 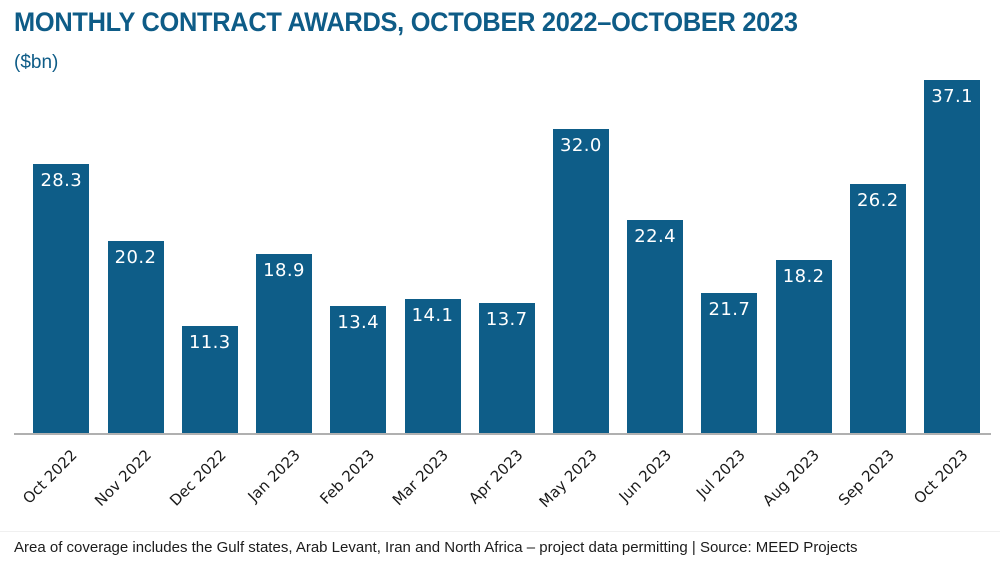 I want to click on x-axis-line, so click(x=502, y=434).